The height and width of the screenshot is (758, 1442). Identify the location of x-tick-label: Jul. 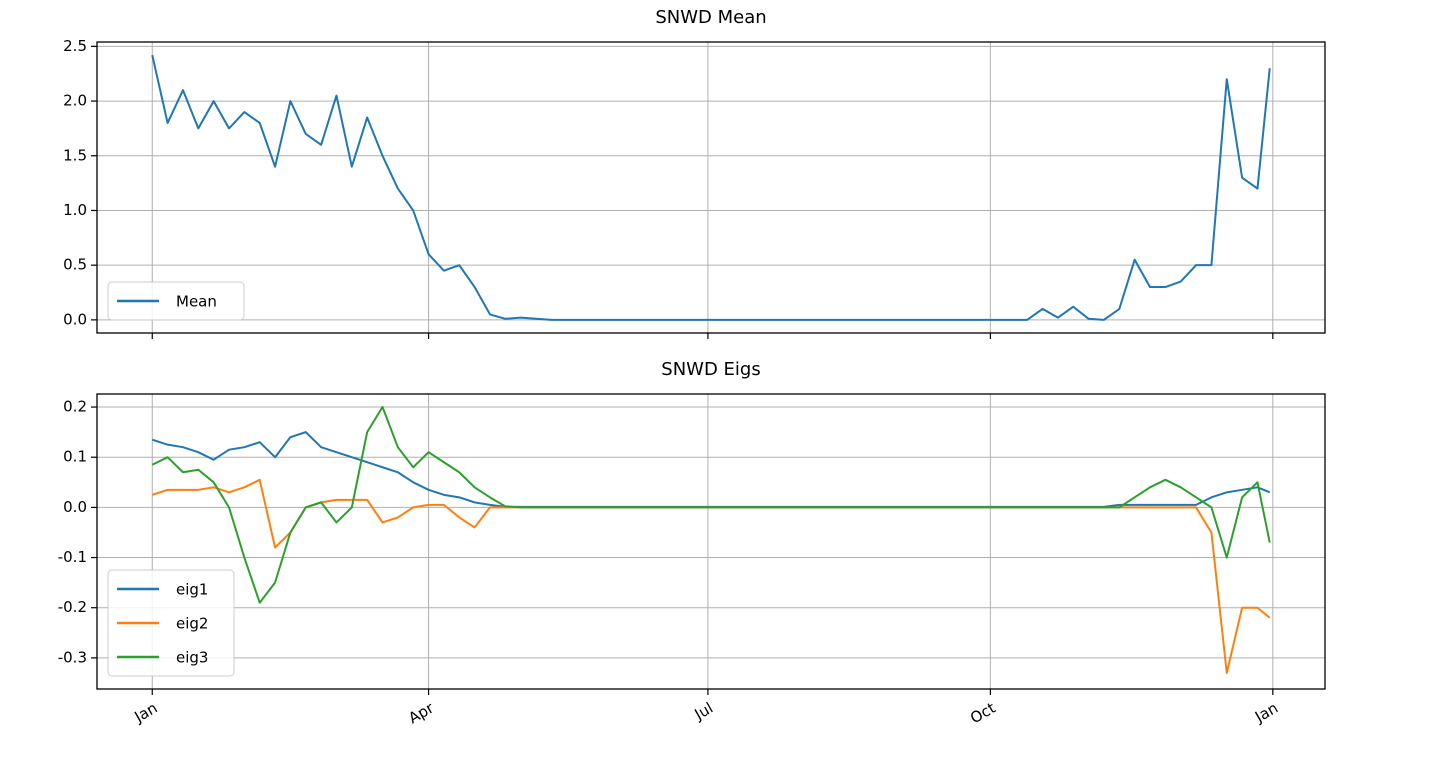
(704, 711).